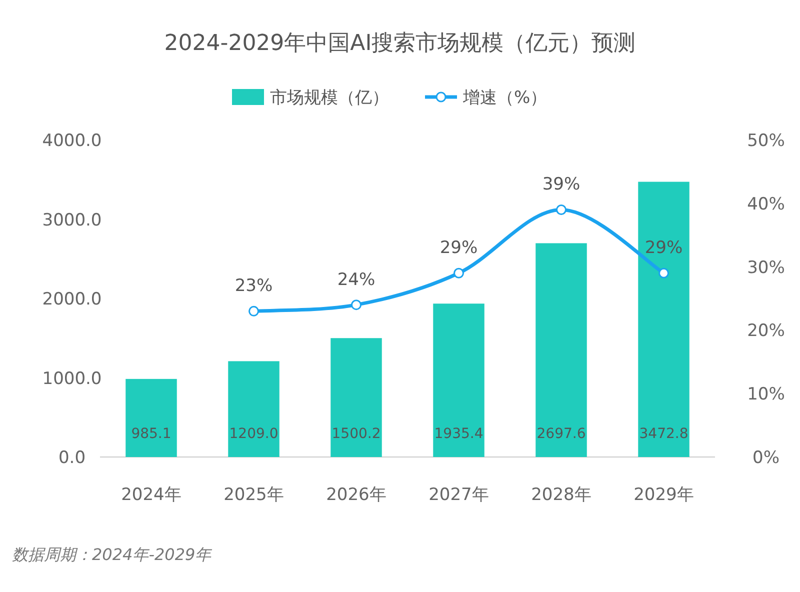 The height and width of the screenshot is (592, 800). I want to click on y2-tick-label: 40%, so click(766, 204).